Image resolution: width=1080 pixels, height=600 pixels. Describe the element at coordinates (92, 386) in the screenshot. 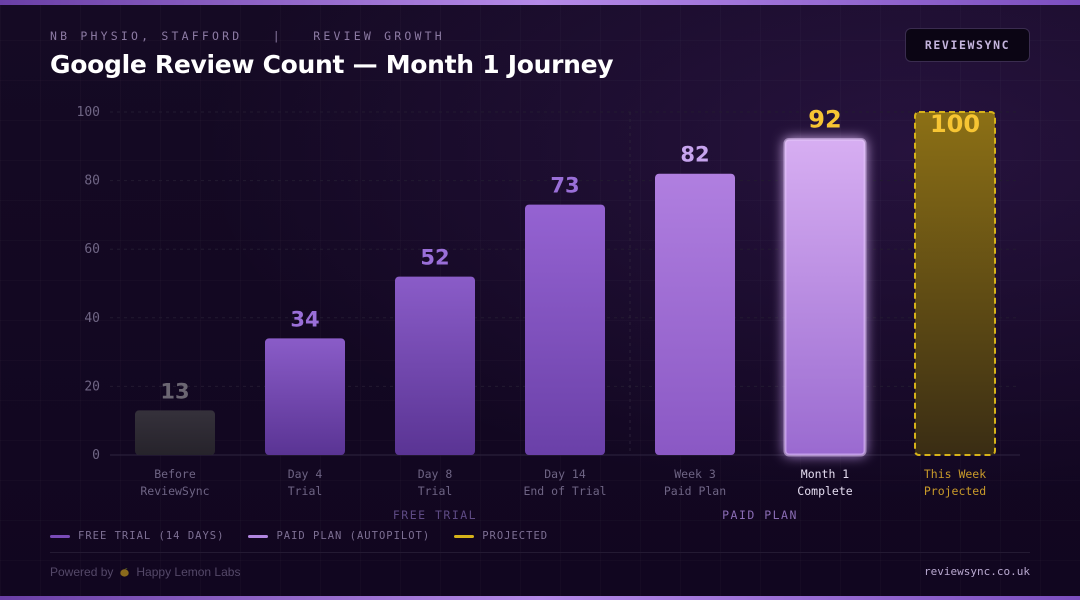

I see `y-tick-label: 20` at that location.